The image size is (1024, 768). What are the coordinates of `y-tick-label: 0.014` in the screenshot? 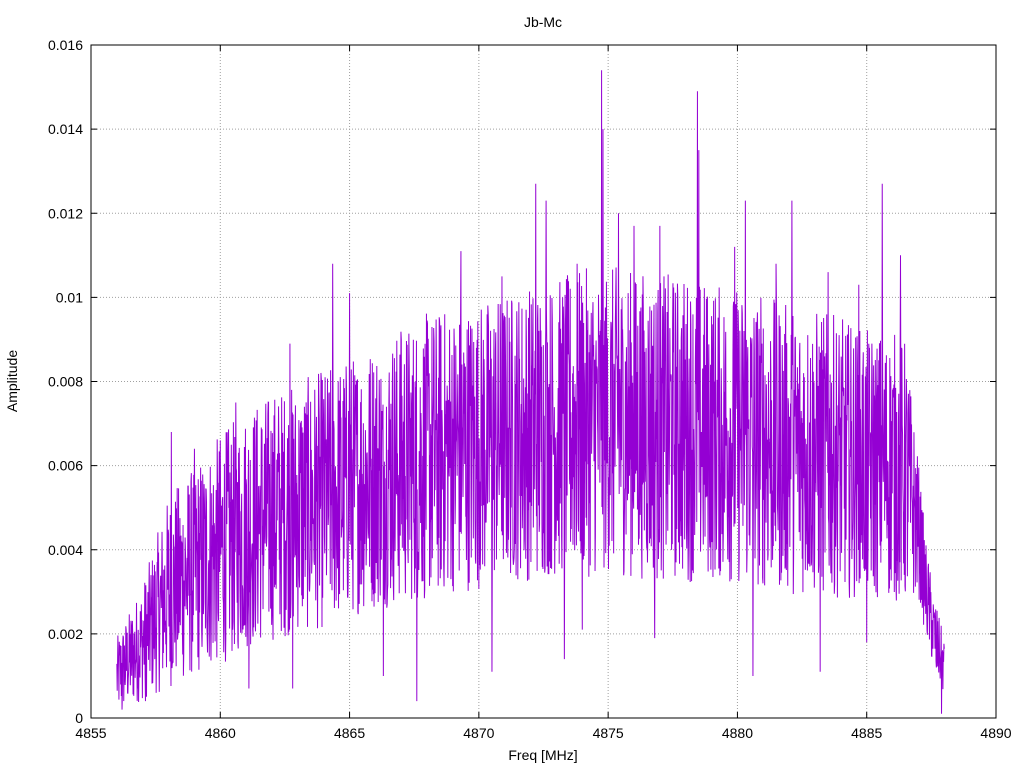 It's located at (65, 129).